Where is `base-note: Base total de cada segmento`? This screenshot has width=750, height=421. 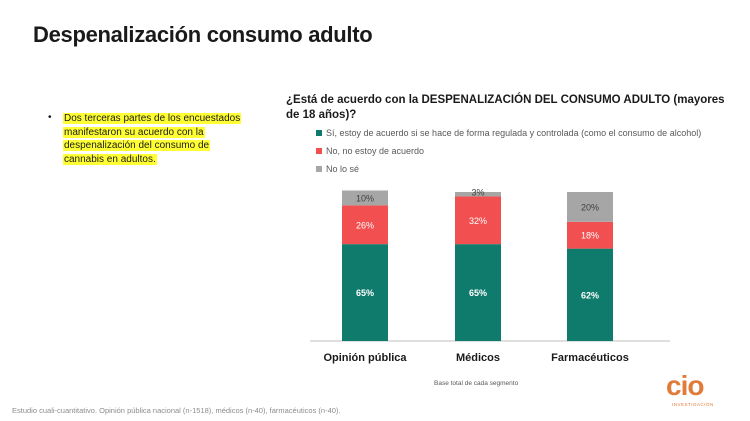
base-note: Base total de cada segmento is located at coordinates (476, 383).